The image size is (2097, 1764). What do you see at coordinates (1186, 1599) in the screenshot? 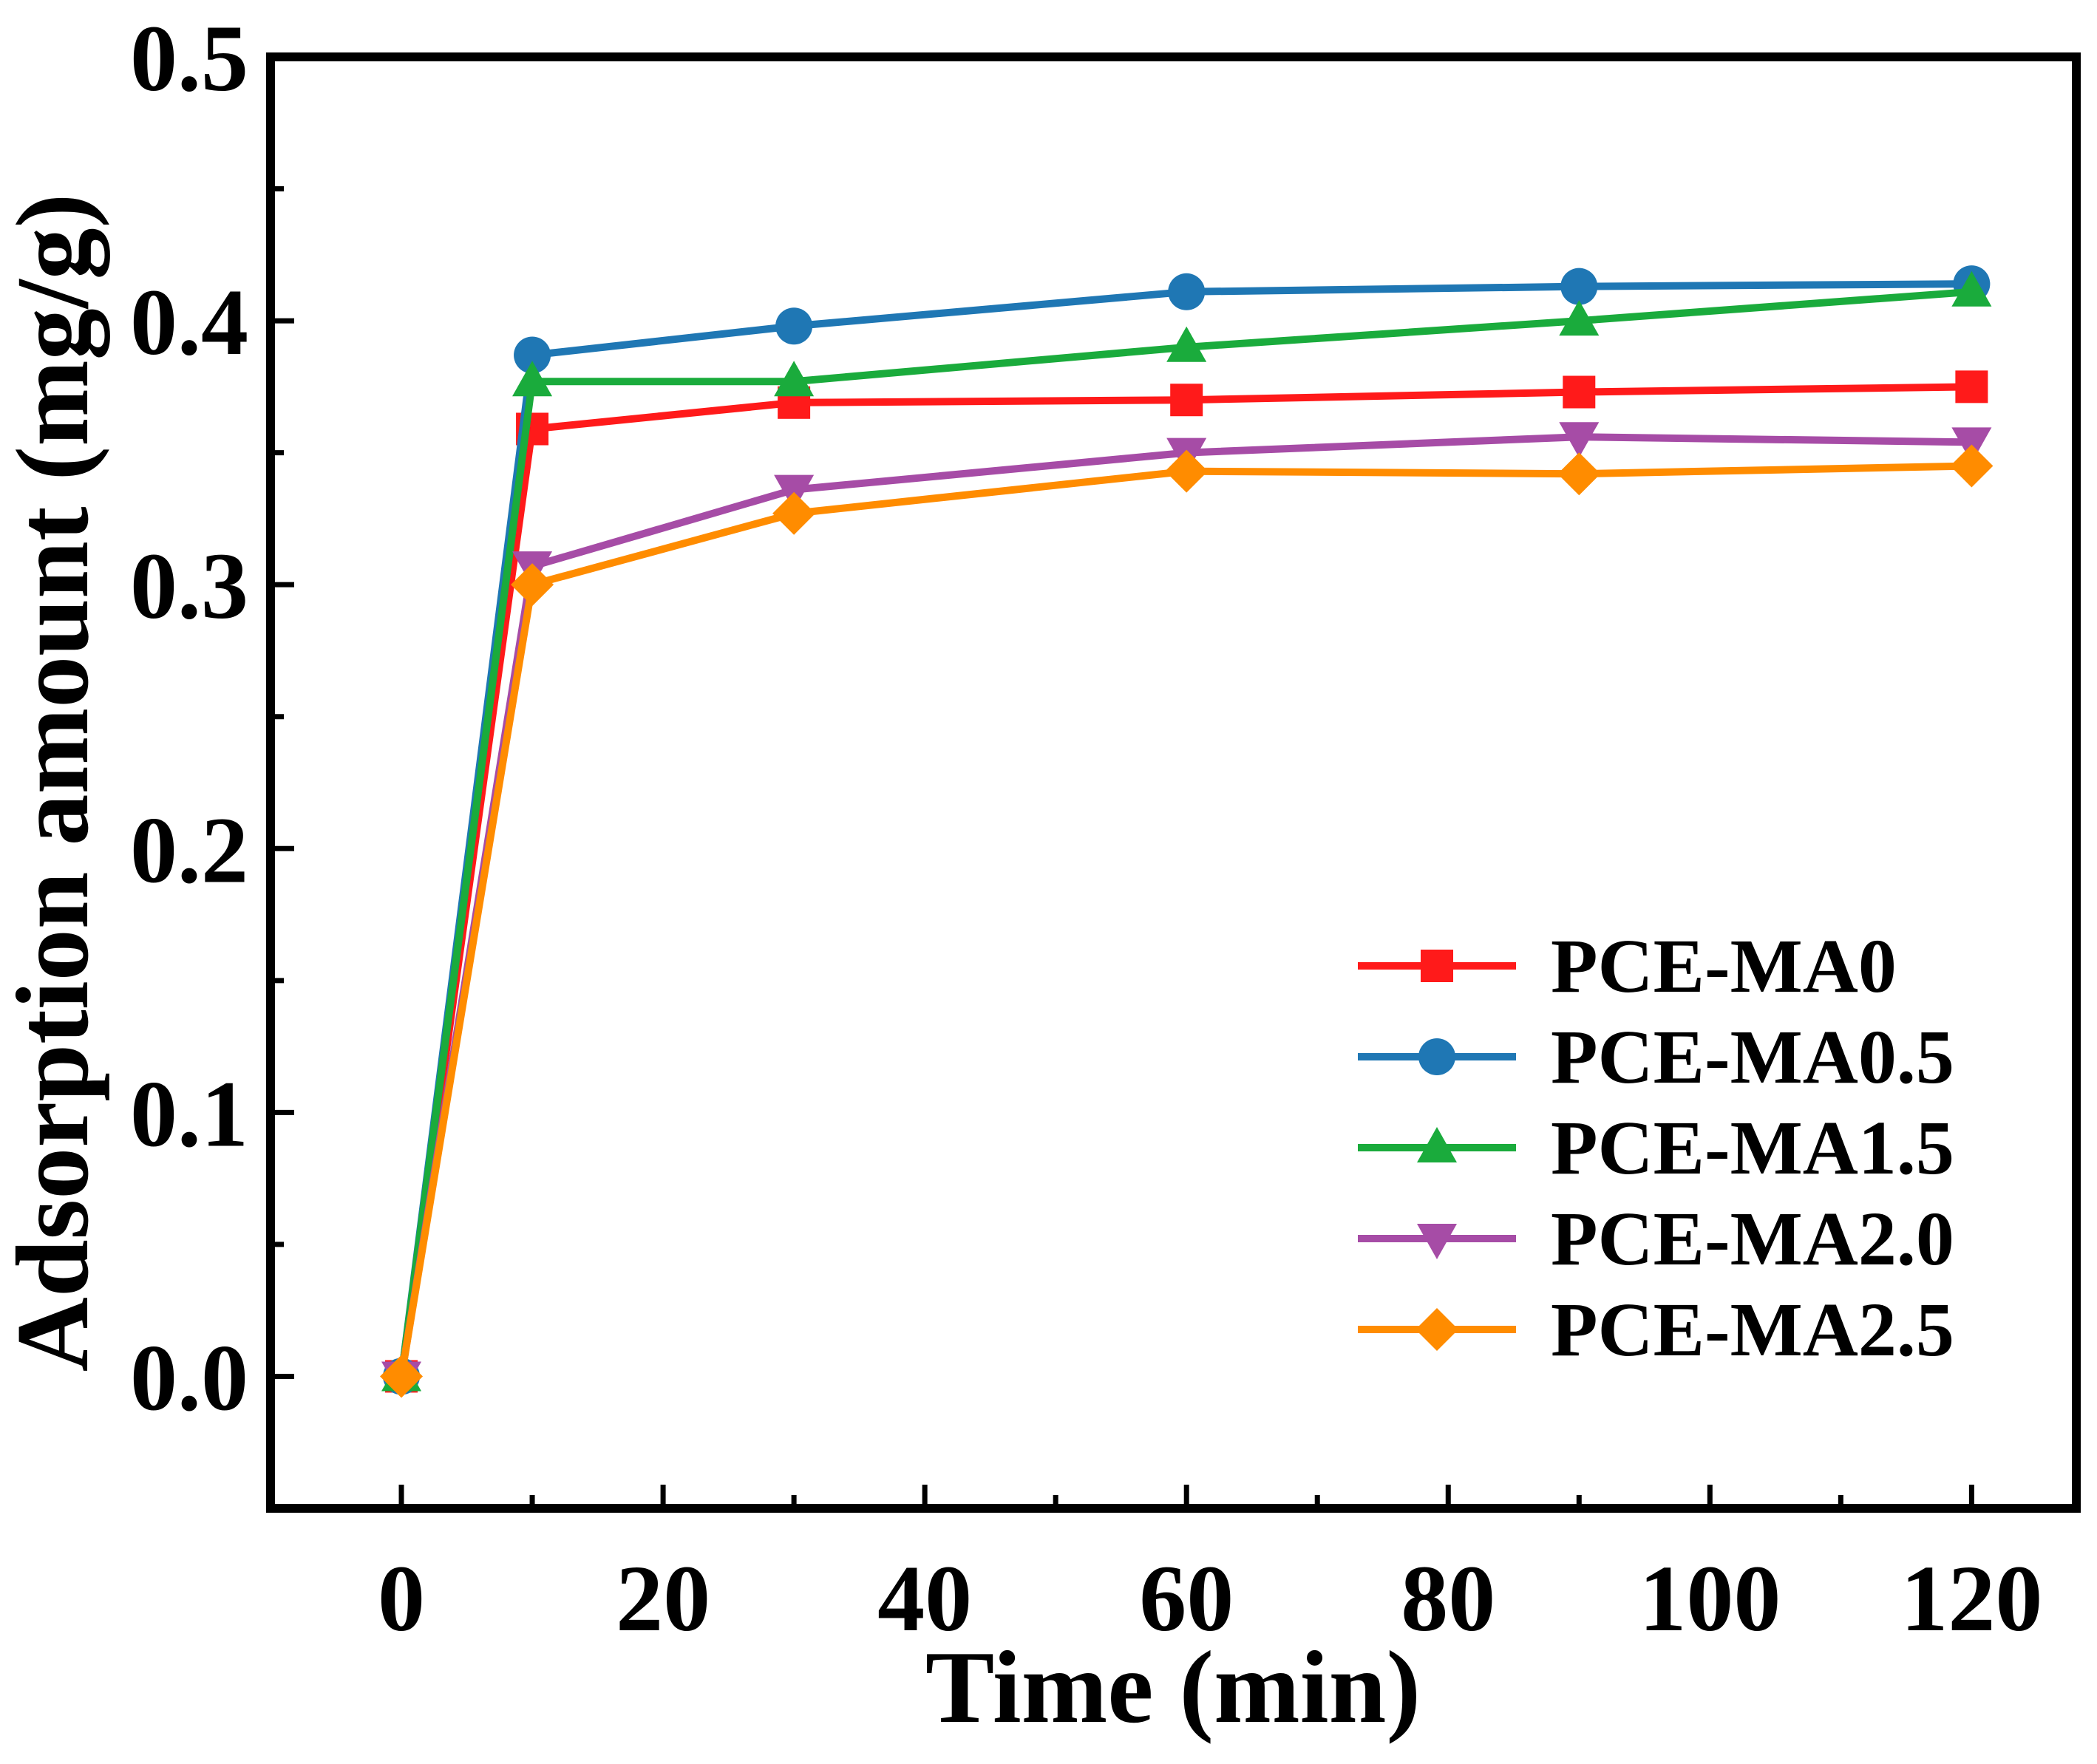
I see `x-tick-label: 60` at bounding box center [1186, 1599].